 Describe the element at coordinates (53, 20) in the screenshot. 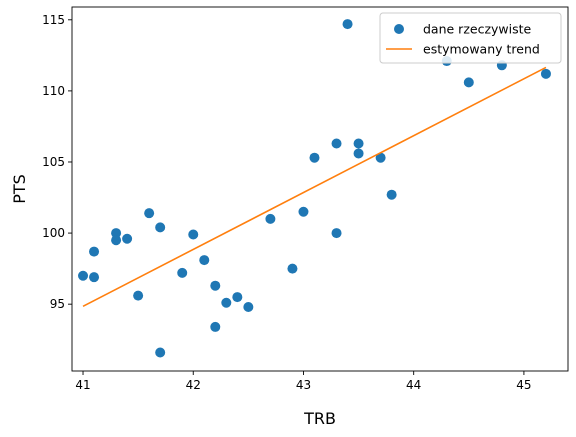

I see `y-tick-label: 115` at that location.